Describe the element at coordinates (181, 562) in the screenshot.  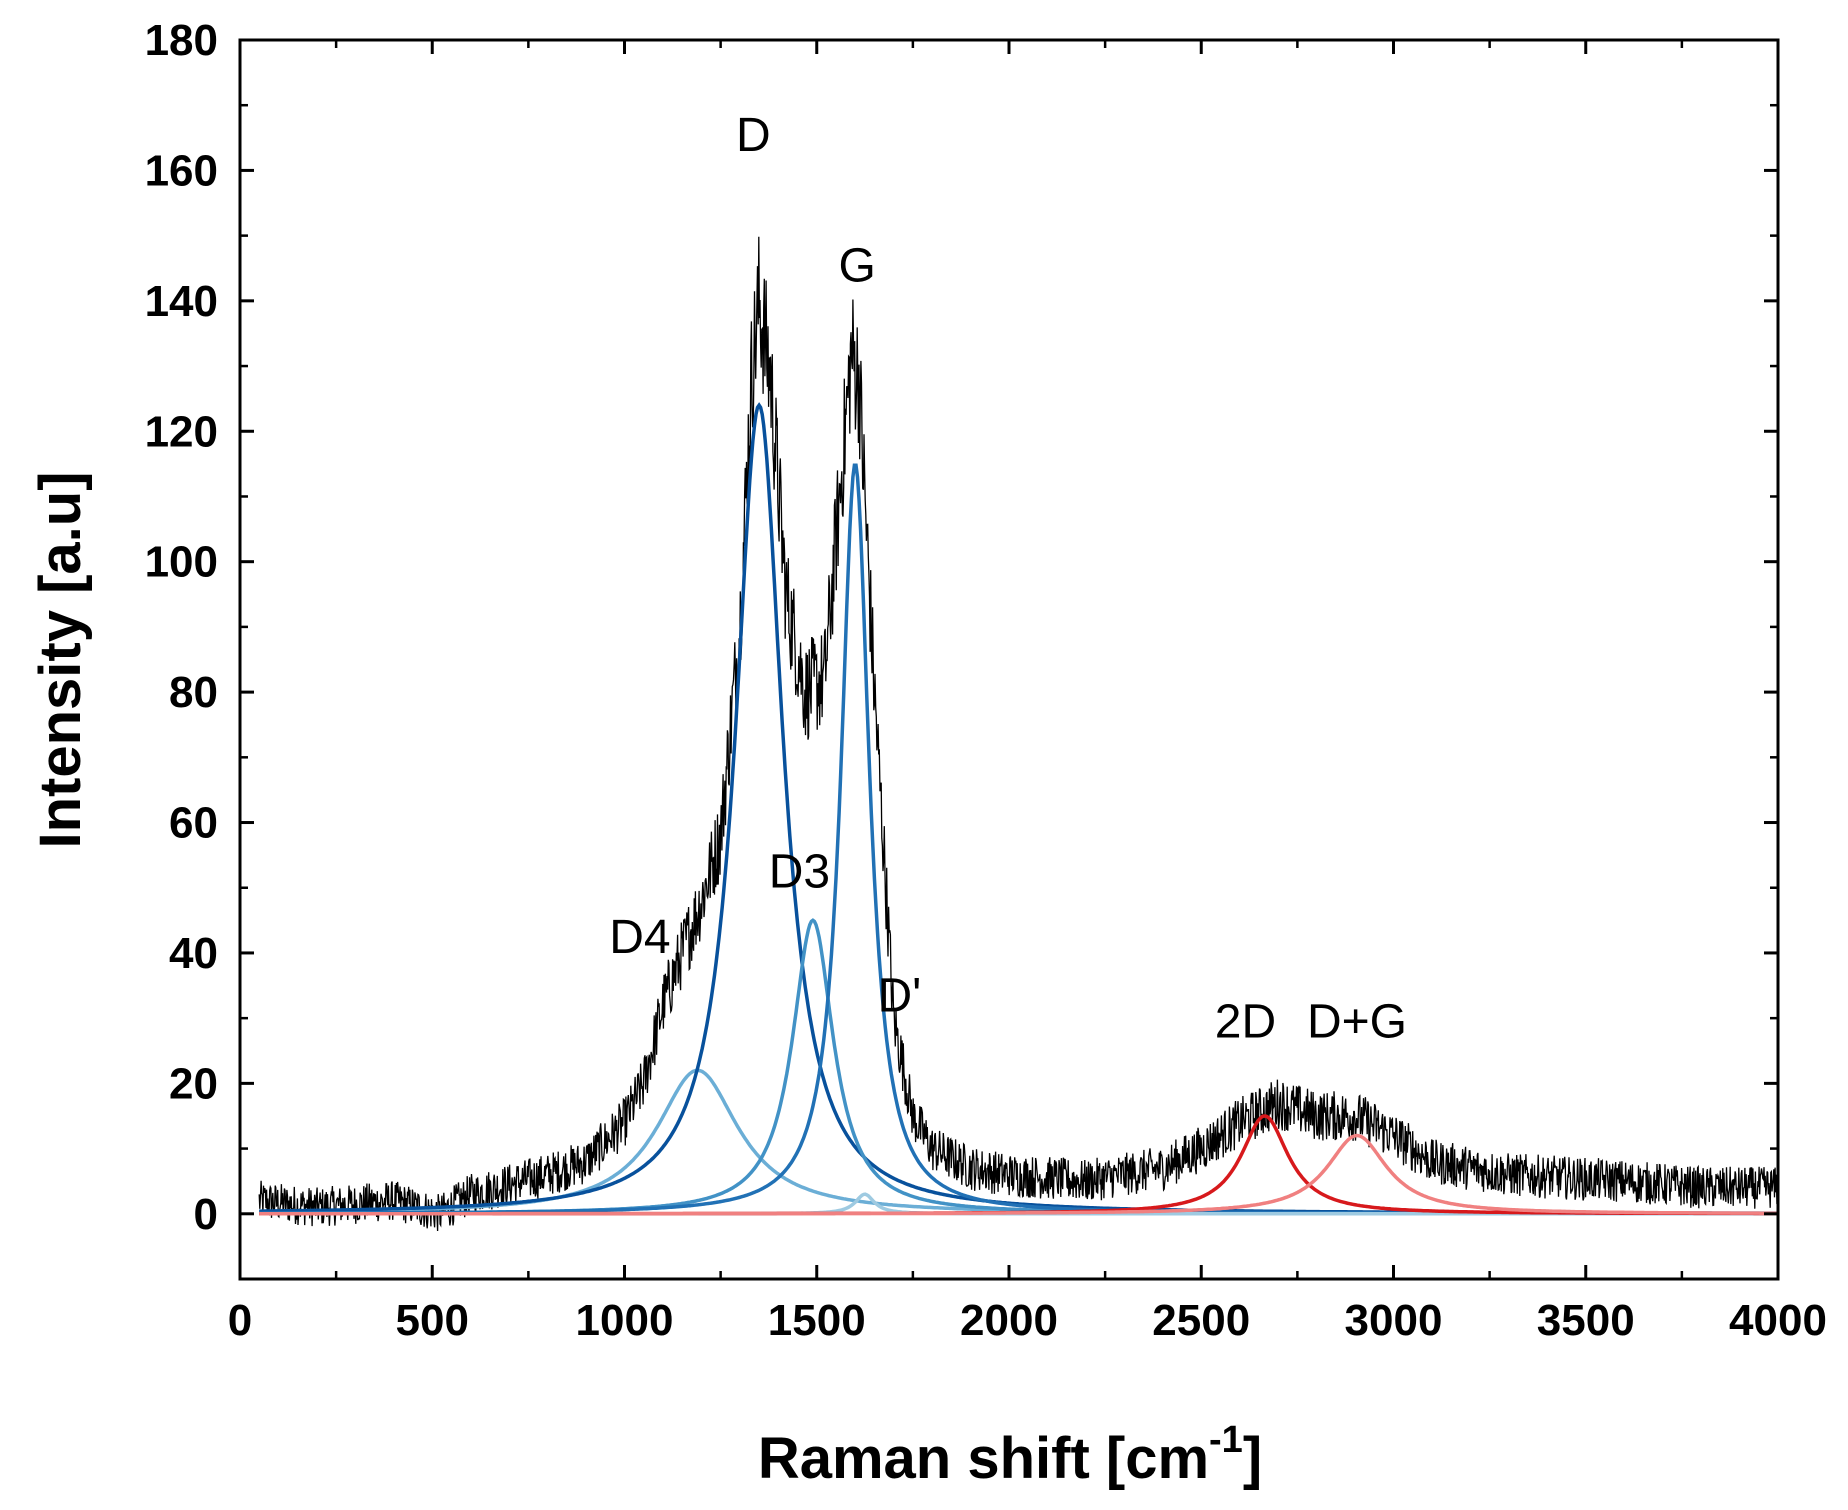
I see `y-tick-label: 100` at that location.